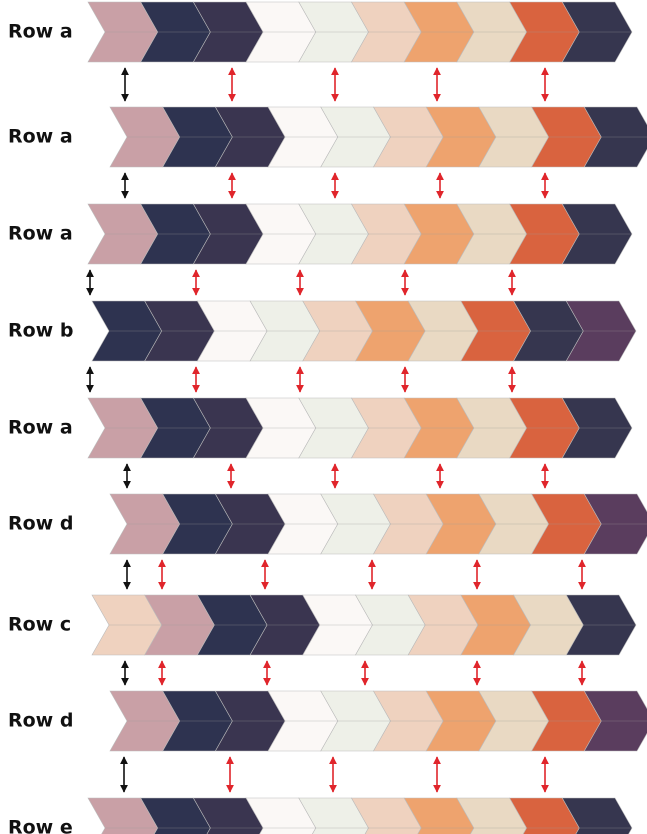  What do you see at coordinates (40, 331) in the screenshot?
I see `row-label: Row b` at bounding box center [40, 331].